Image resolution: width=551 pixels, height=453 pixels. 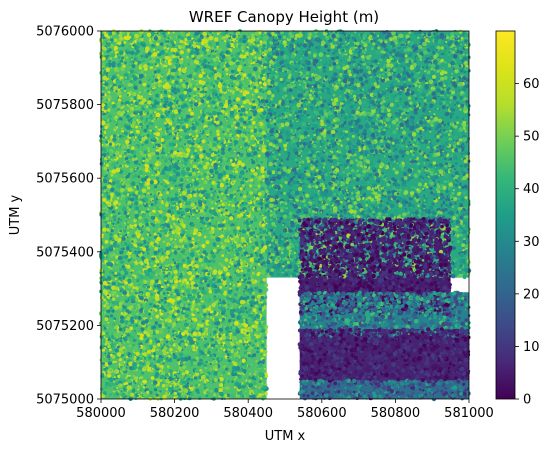 I want to click on x-axis-label: UTM x, so click(x=285, y=436).